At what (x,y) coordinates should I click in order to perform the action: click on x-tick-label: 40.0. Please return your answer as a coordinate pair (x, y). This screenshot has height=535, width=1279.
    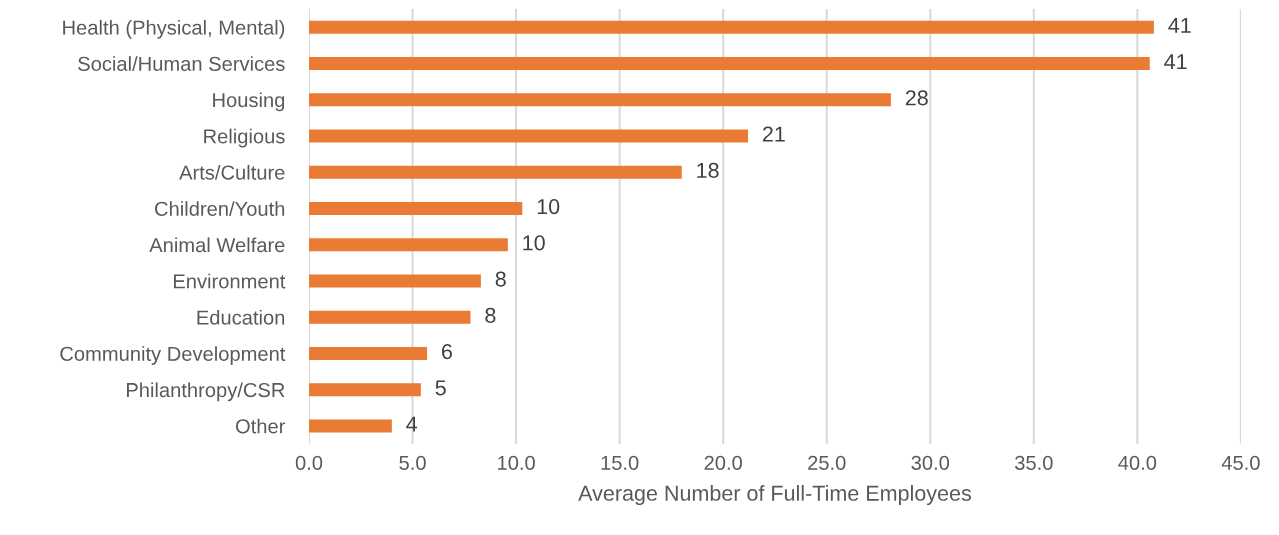
    Looking at the image, I should click on (1137, 462).